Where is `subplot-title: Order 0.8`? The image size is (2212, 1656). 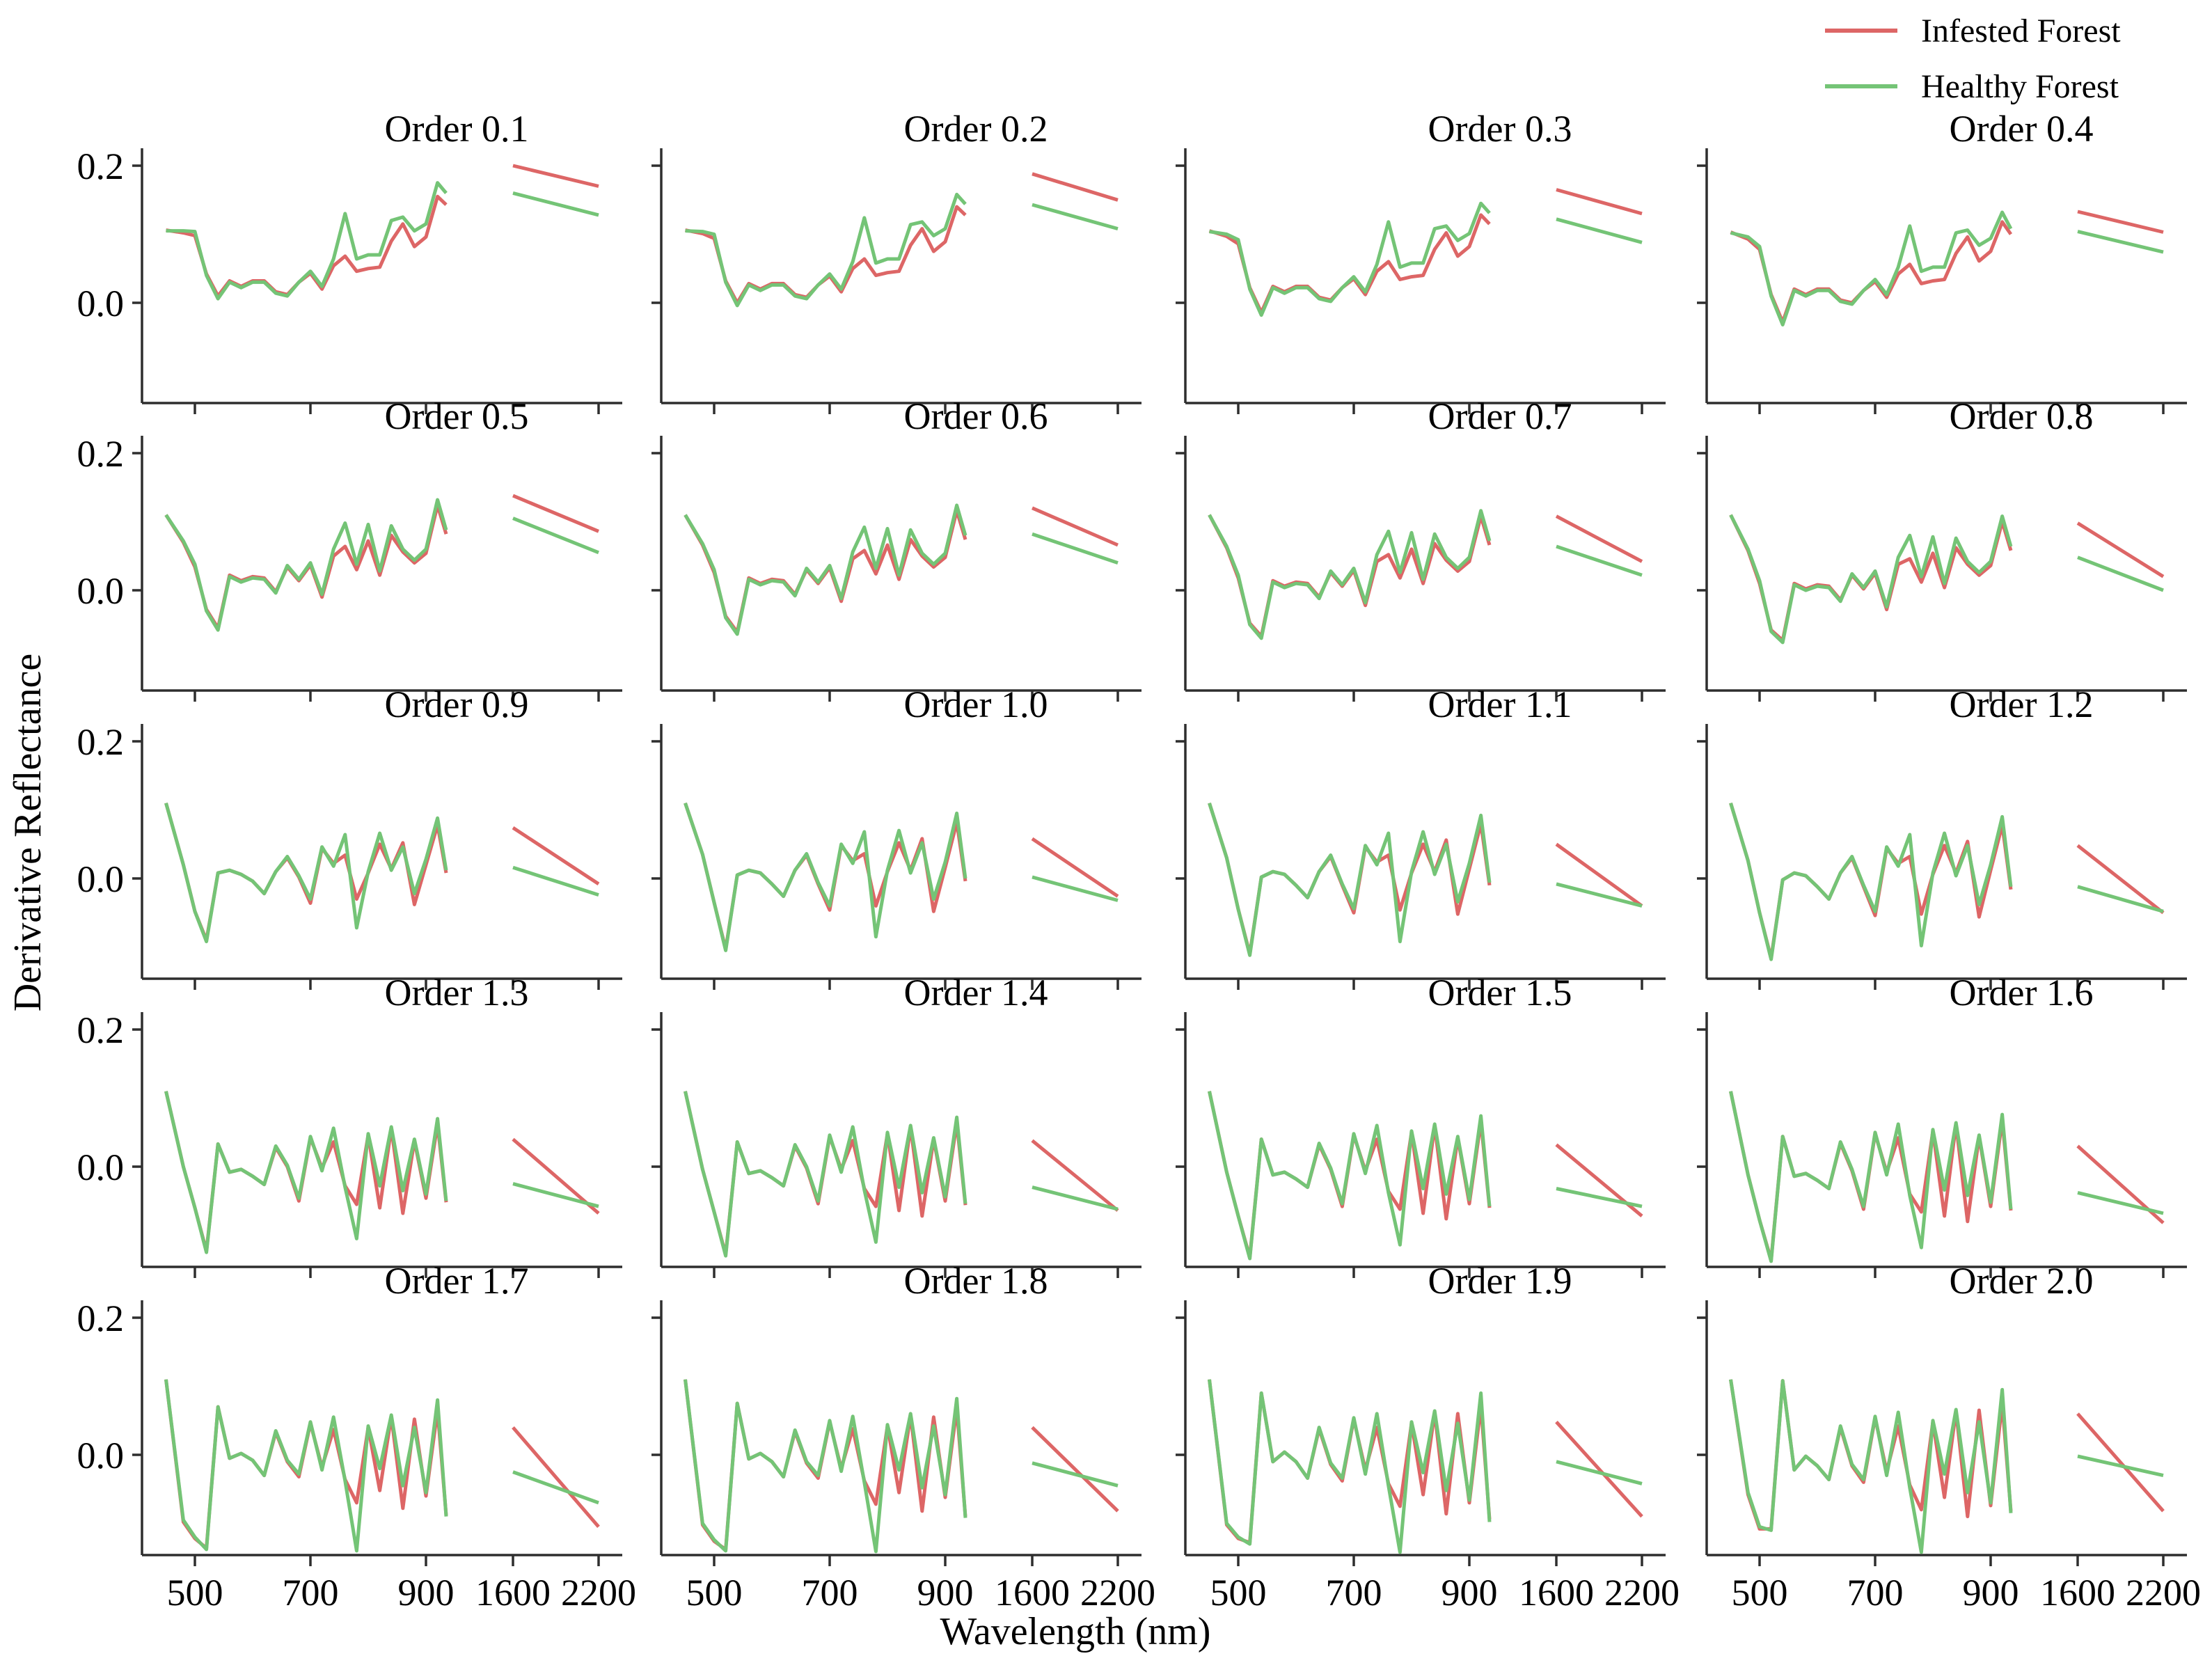 subplot-title: Order 0.8 is located at coordinates (2022, 416).